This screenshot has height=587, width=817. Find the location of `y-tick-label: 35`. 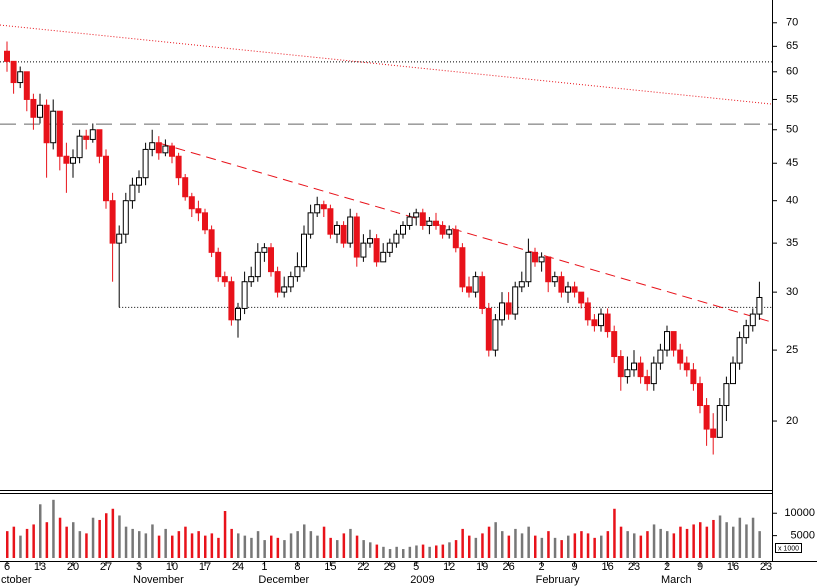

y-tick-label: 35 is located at coordinates (792, 243).